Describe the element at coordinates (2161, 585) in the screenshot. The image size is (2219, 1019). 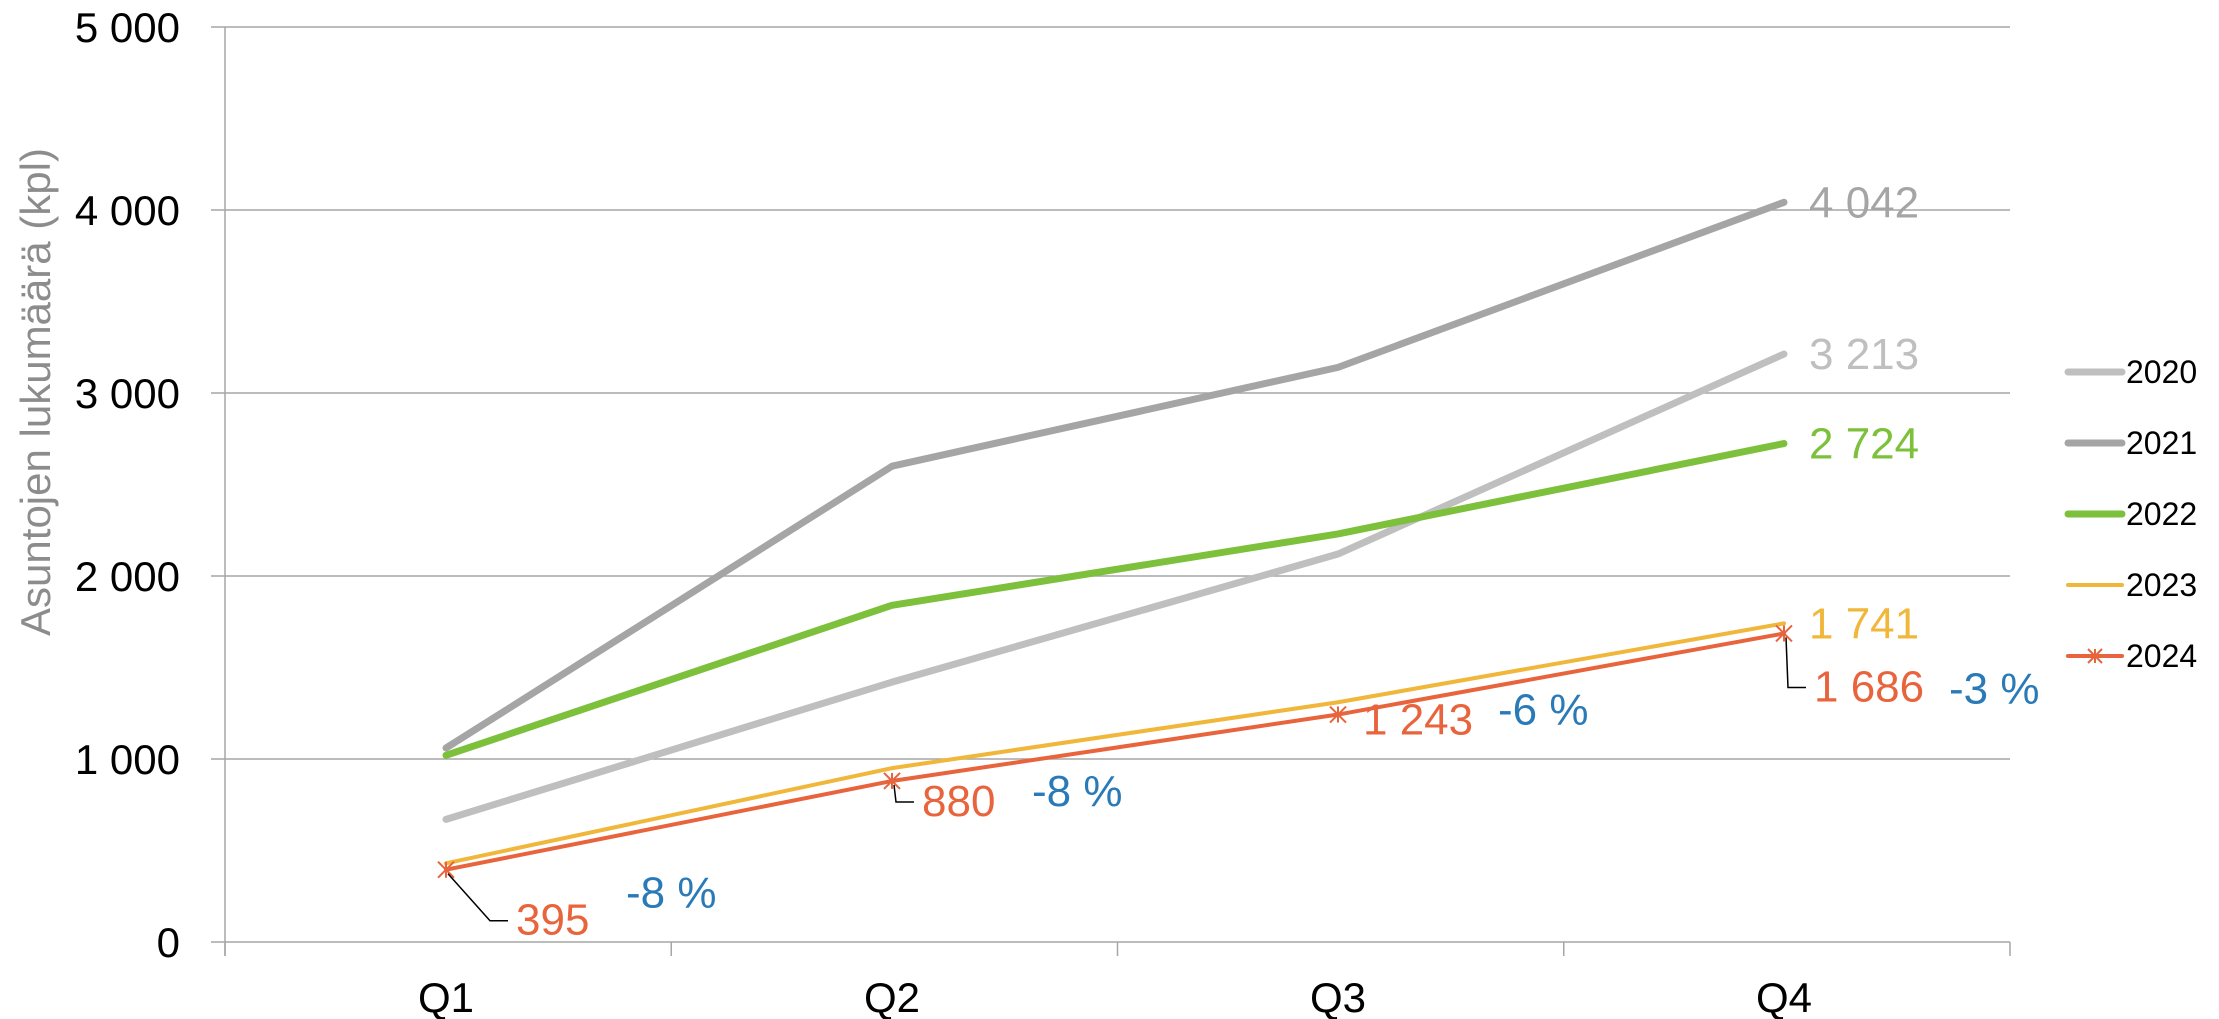
I see `legend-label-2023: 2023` at that location.